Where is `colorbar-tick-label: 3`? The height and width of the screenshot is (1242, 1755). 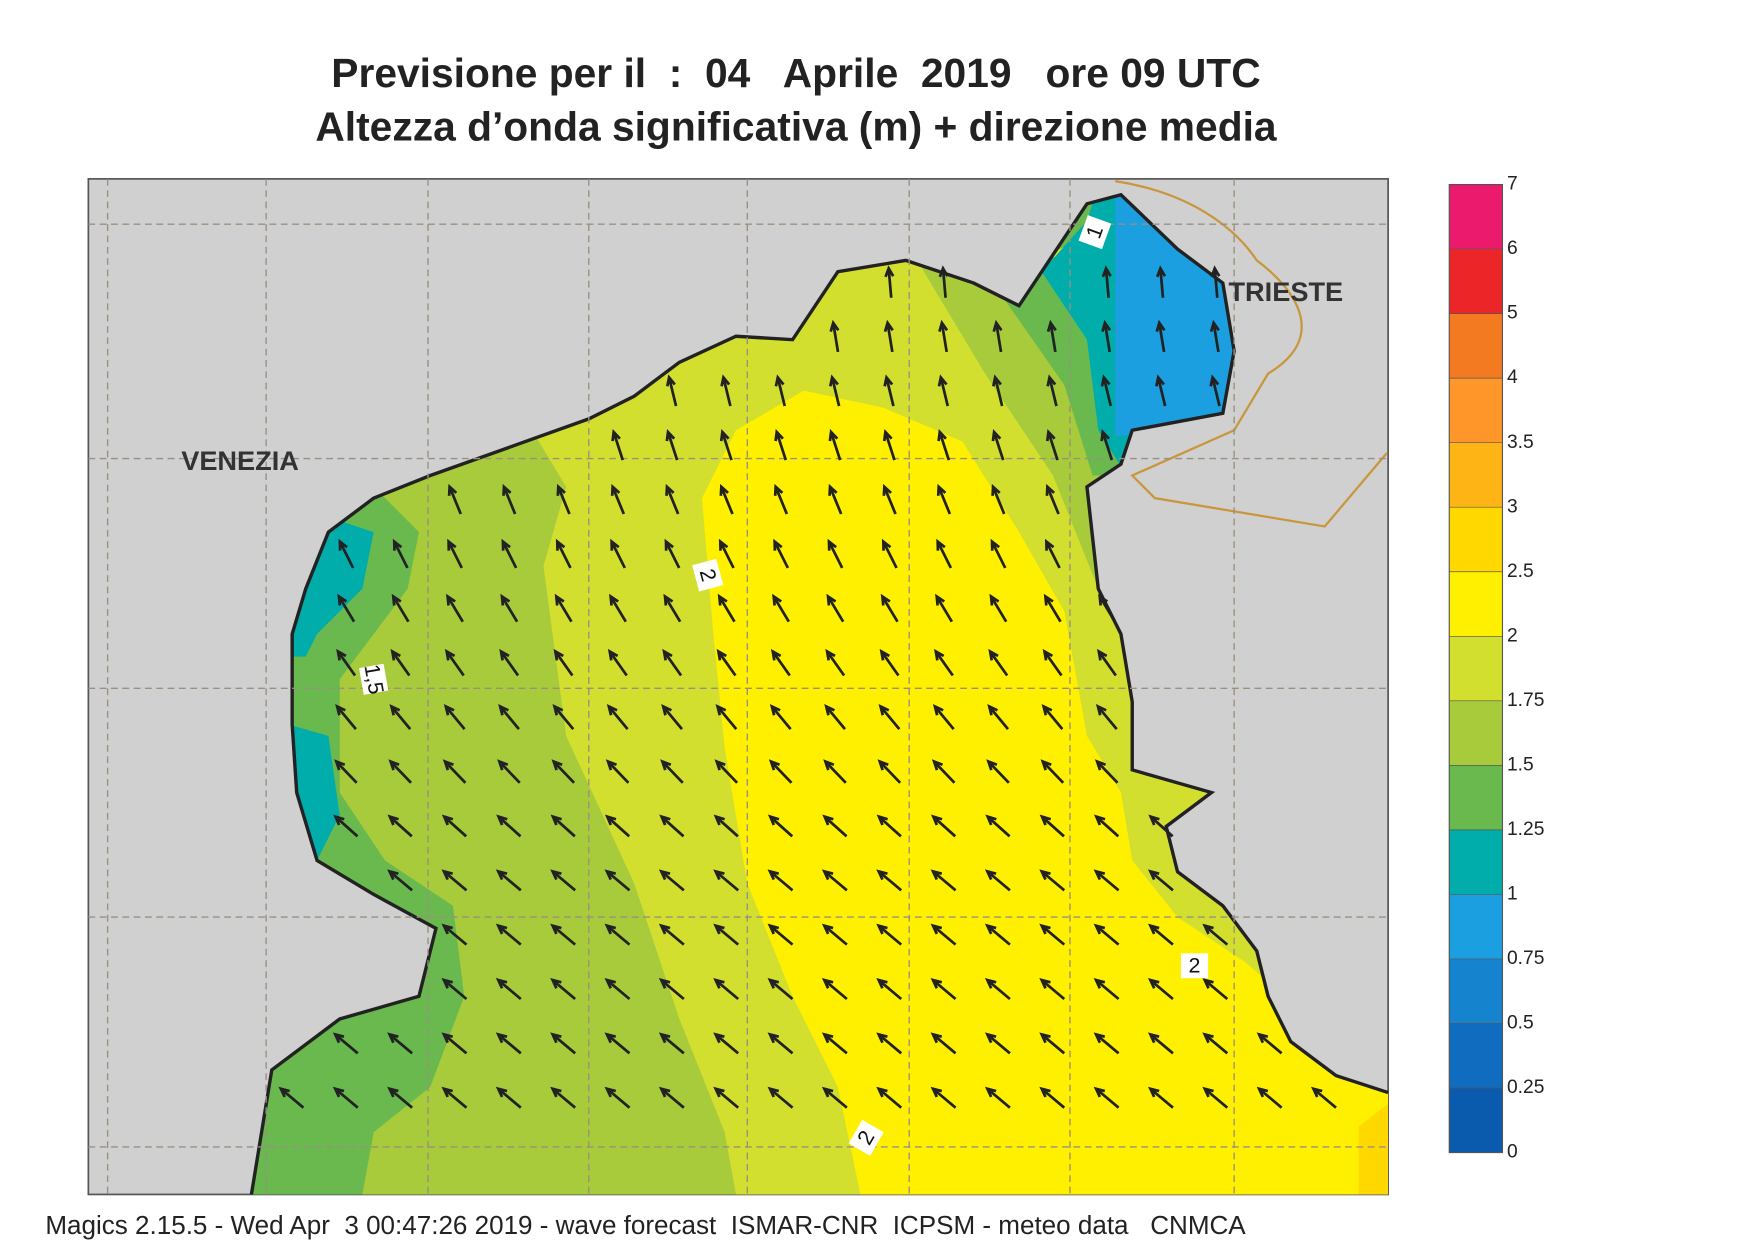
colorbar-tick-label: 3 is located at coordinates (1512, 506).